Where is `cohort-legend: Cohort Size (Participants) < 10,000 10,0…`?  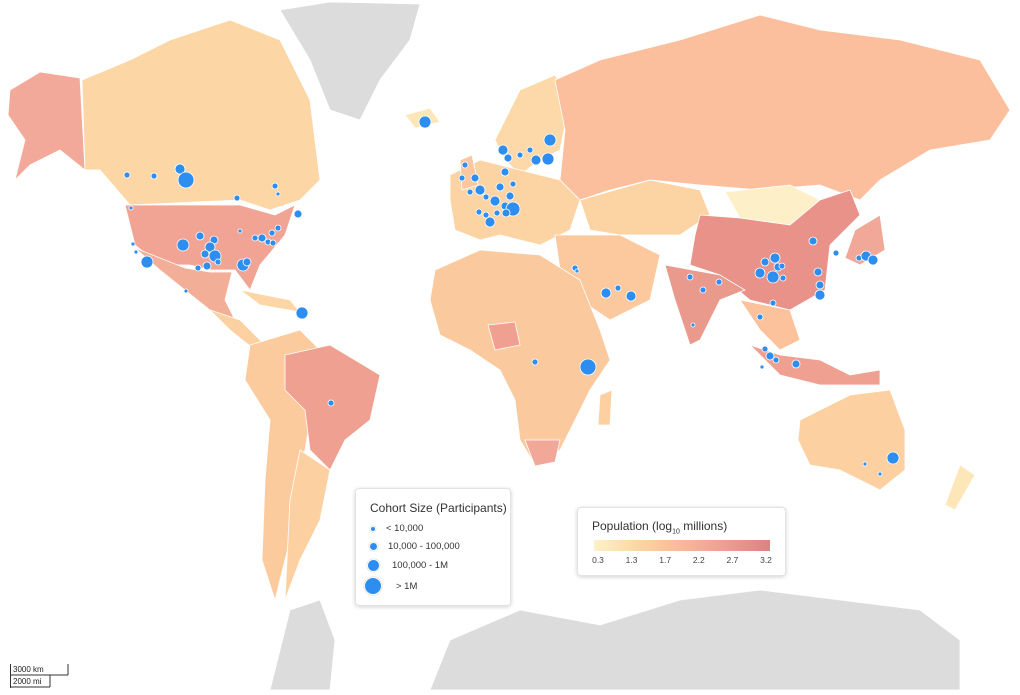
cohort-legend: Cohort Size (Participants) < 10,000 10,0… is located at coordinates (433, 547).